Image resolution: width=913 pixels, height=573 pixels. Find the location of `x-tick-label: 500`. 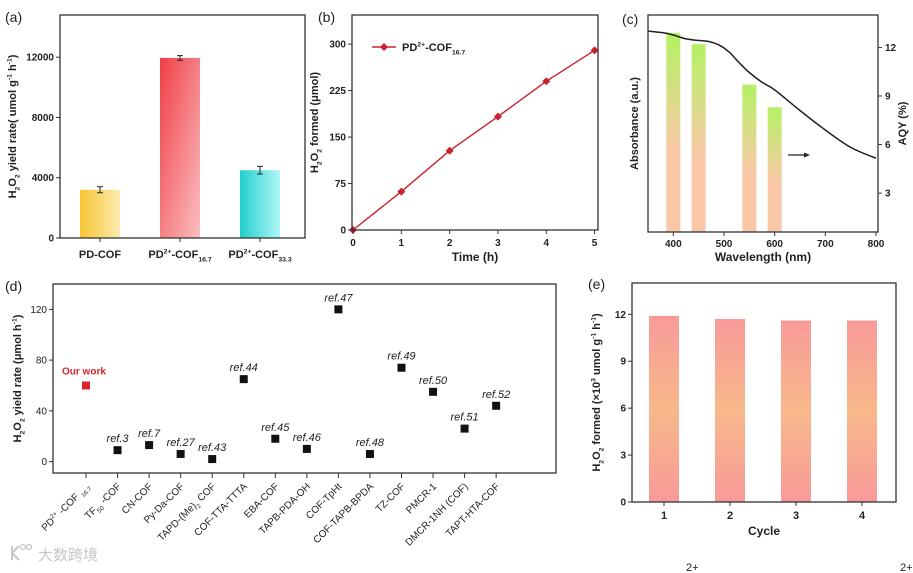

x-tick-label: 500 is located at coordinates (724, 244).